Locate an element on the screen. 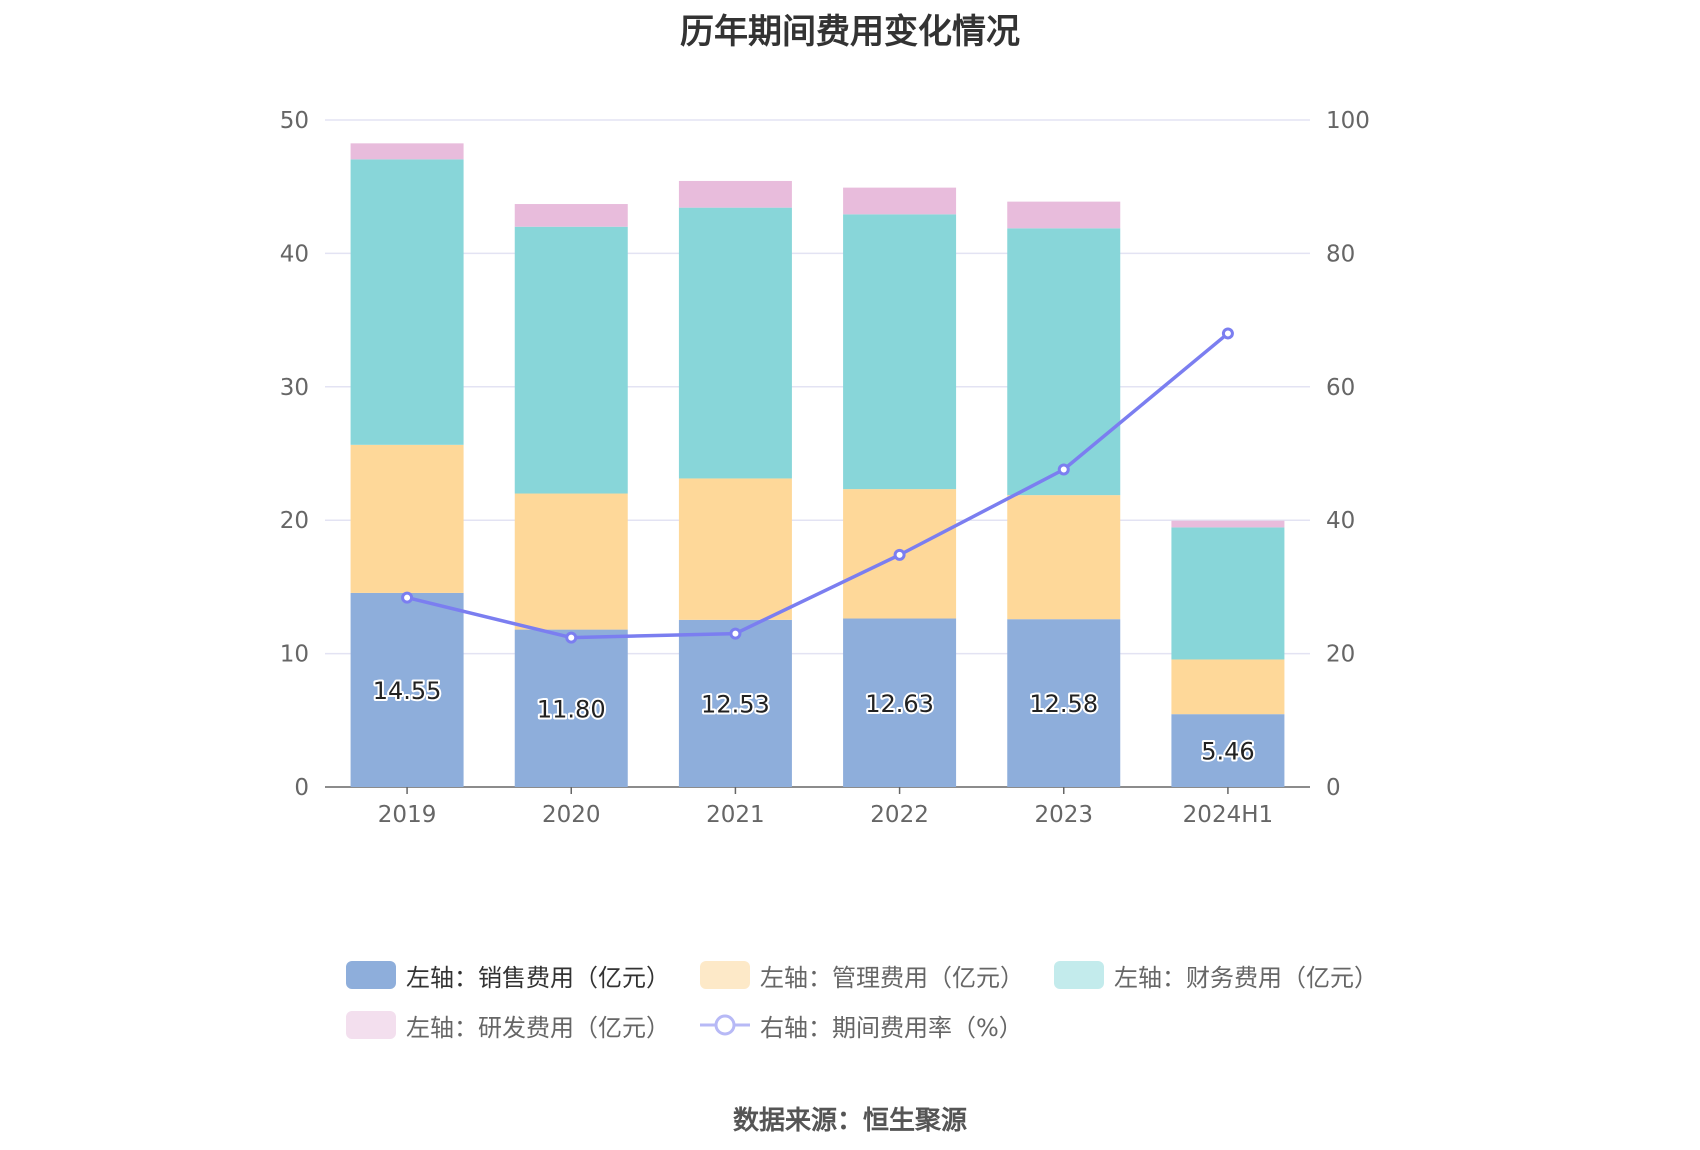 The width and height of the screenshot is (1700, 1150). data-label: 12.63 is located at coordinates (899, 704).